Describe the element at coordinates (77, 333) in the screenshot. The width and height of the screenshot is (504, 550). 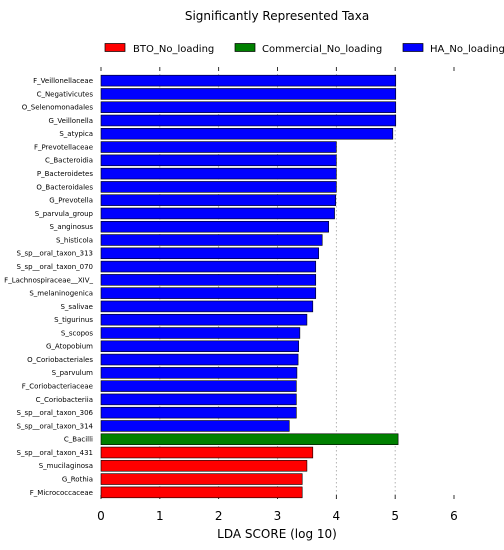
I see `category-label: S_scopos` at that location.